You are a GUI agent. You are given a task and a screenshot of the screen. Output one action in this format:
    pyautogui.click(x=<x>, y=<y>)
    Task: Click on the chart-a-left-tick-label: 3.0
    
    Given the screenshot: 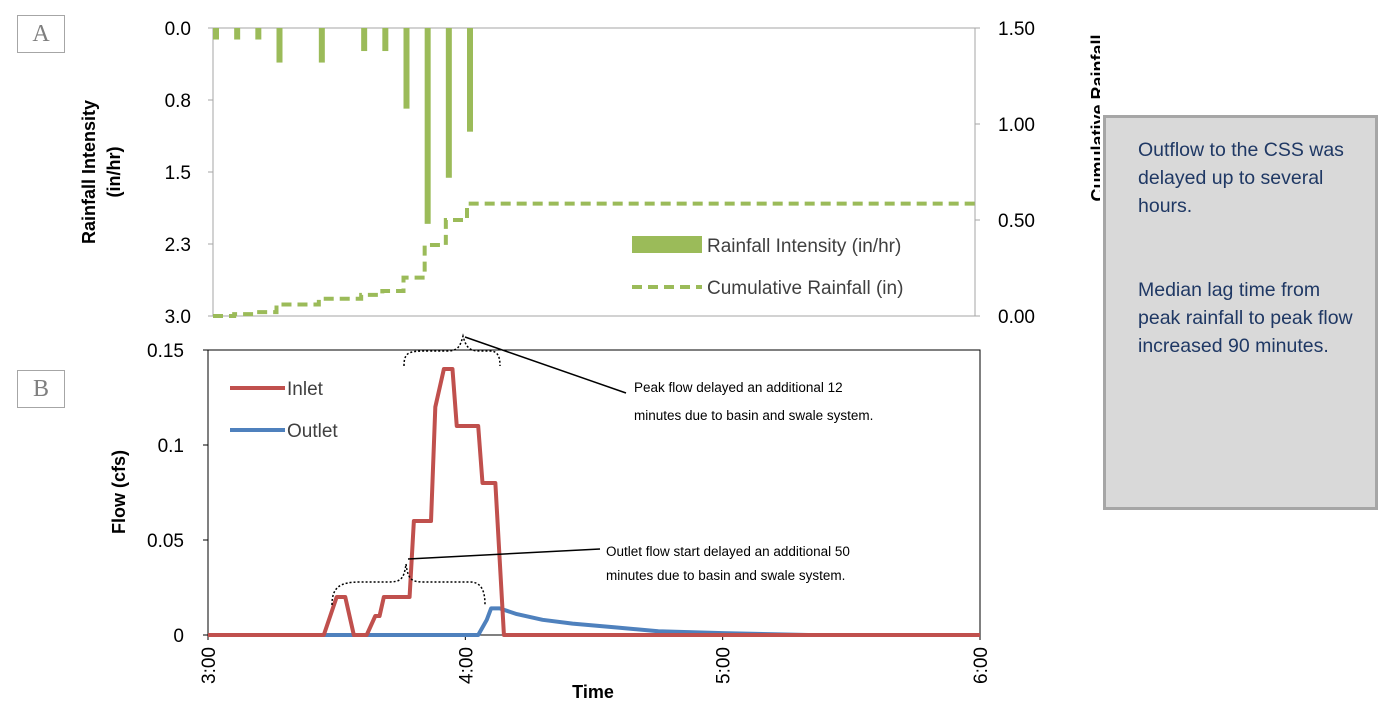 What is the action you would take?
    pyautogui.click(x=178, y=317)
    